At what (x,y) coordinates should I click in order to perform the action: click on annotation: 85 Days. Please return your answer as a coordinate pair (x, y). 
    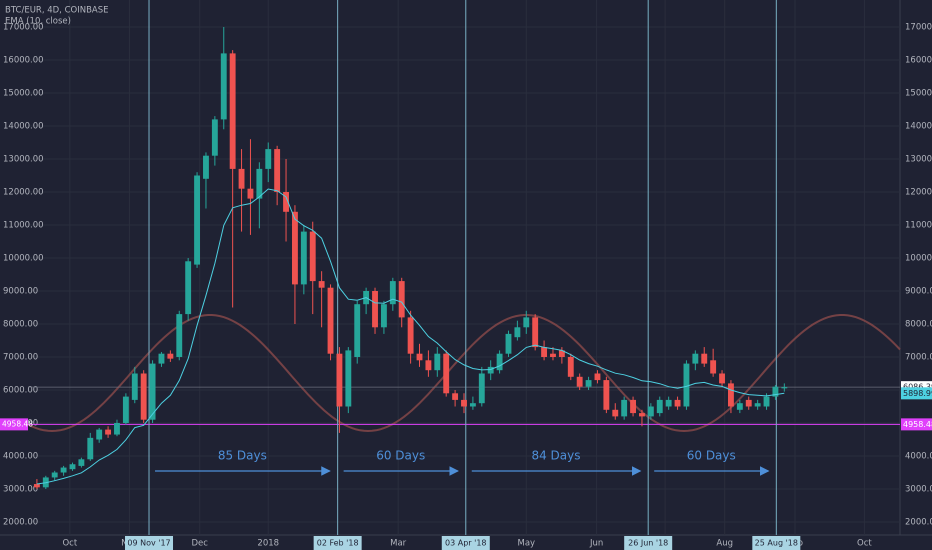
    Looking at the image, I should click on (242, 456).